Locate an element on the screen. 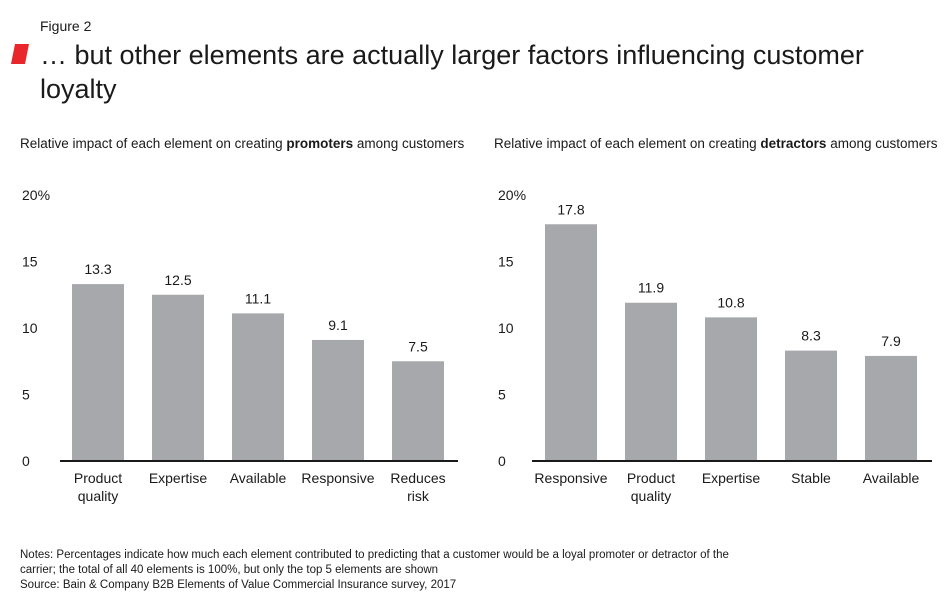  bar-value-label: 11.1 is located at coordinates (258, 298).